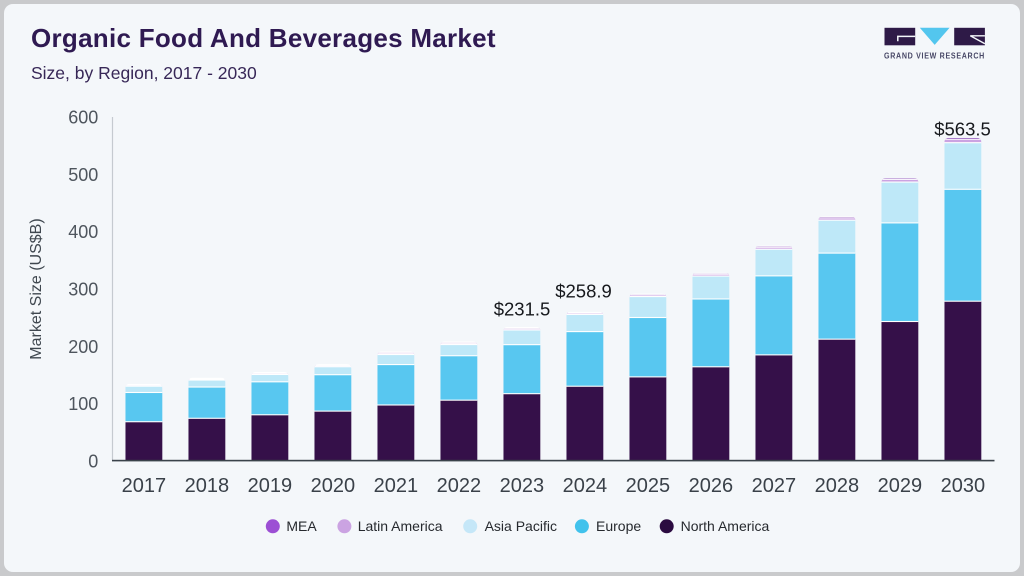  Describe the element at coordinates (618, 526) in the screenshot. I see `svg-text: Europe` at that location.